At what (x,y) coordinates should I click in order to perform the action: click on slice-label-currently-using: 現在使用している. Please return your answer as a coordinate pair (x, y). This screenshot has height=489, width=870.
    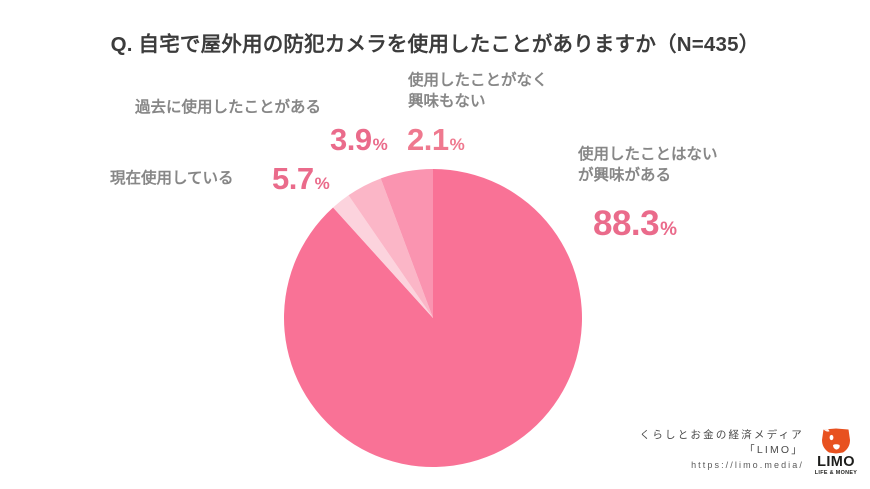
    Looking at the image, I should click on (172, 178).